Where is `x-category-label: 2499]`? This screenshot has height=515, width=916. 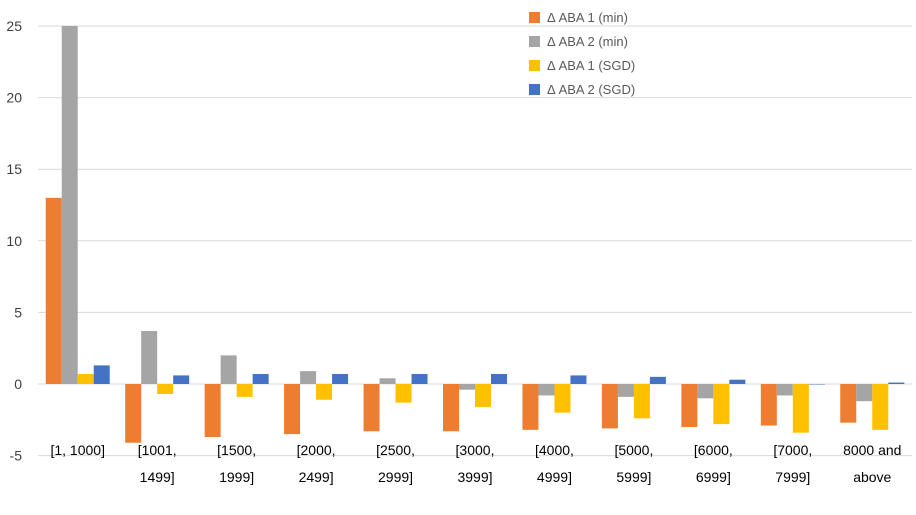 x-category-label: 2499] is located at coordinates (316, 477).